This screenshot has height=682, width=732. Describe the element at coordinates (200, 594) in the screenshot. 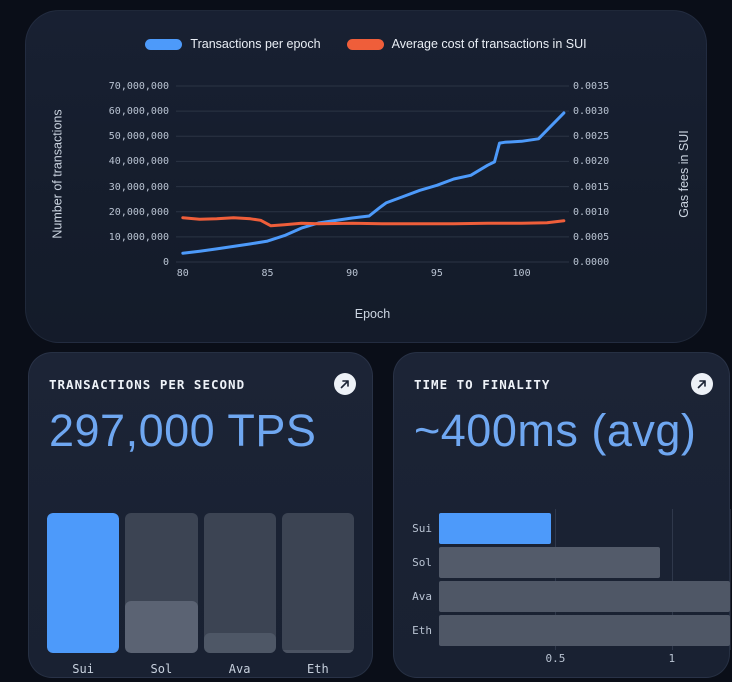

I see `tps-bar-chart: Sui Sol Ava Eth` at that location.